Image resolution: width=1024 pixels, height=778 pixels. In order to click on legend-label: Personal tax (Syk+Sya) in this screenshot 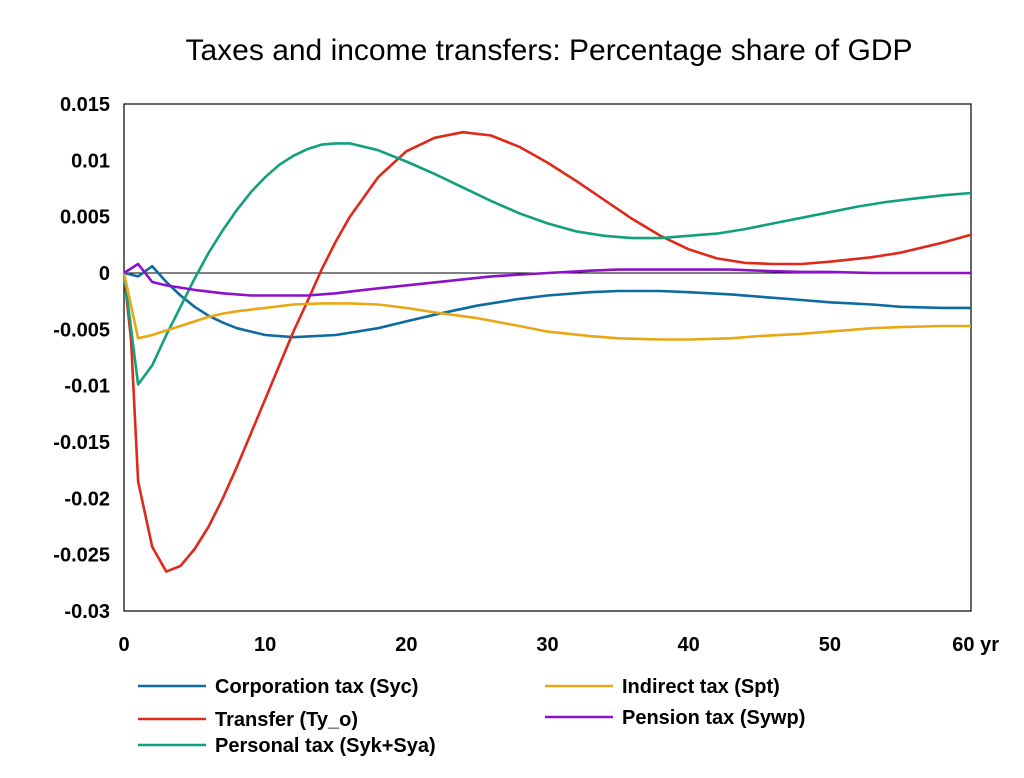, I will do `click(325, 746)`.